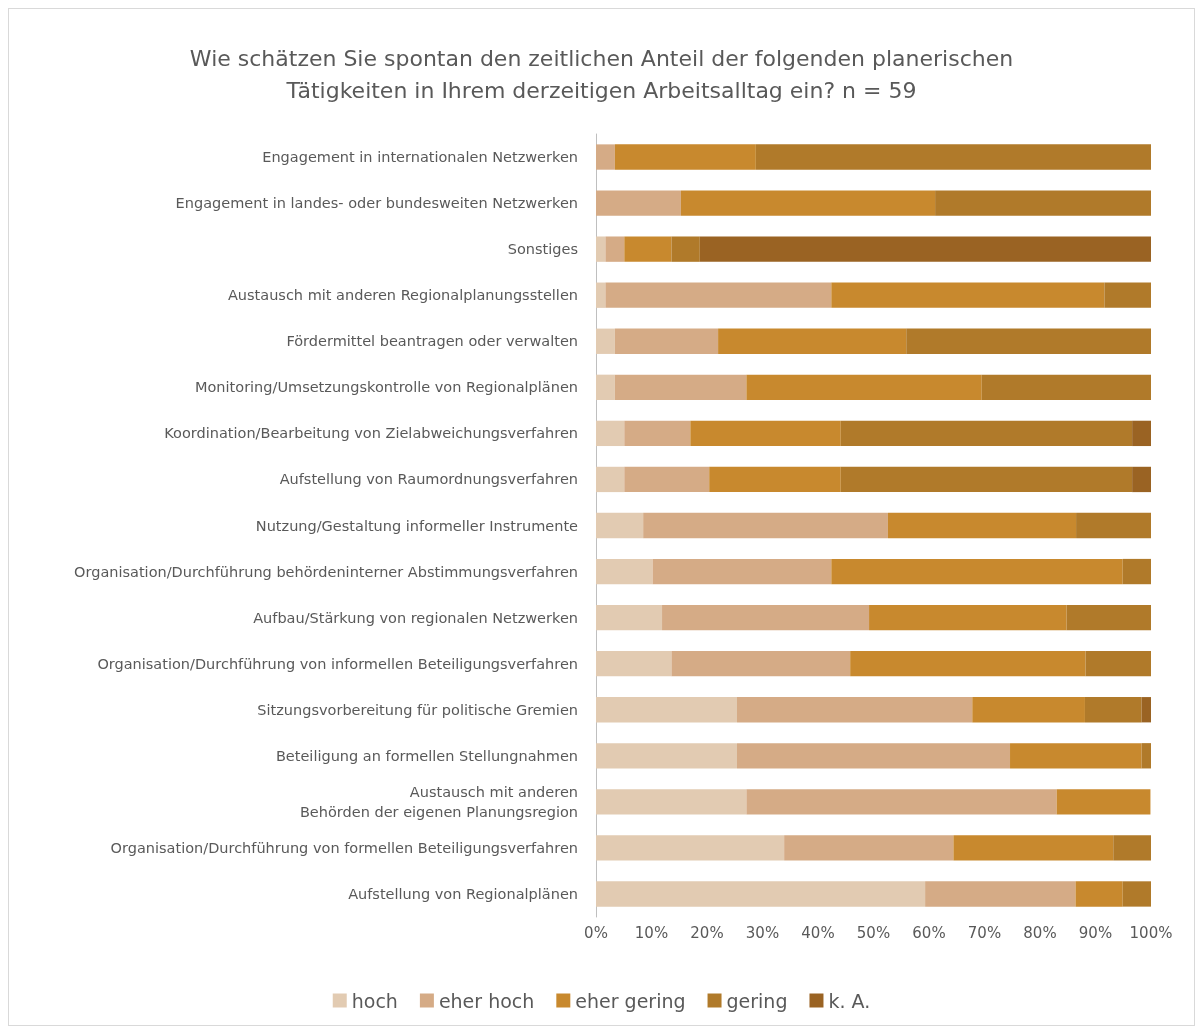  Describe the element at coordinates (651, 932) in the screenshot. I see `x-tick-label: 10%` at that location.